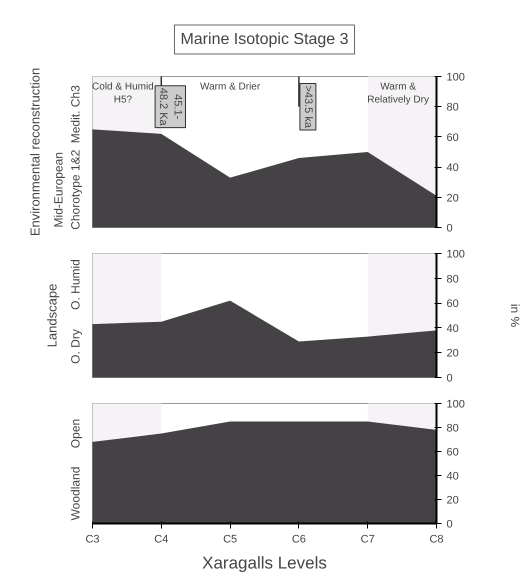  Describe the element at coordinates (75, 493) in the screenshot. I see `text: Woodland` at that location.